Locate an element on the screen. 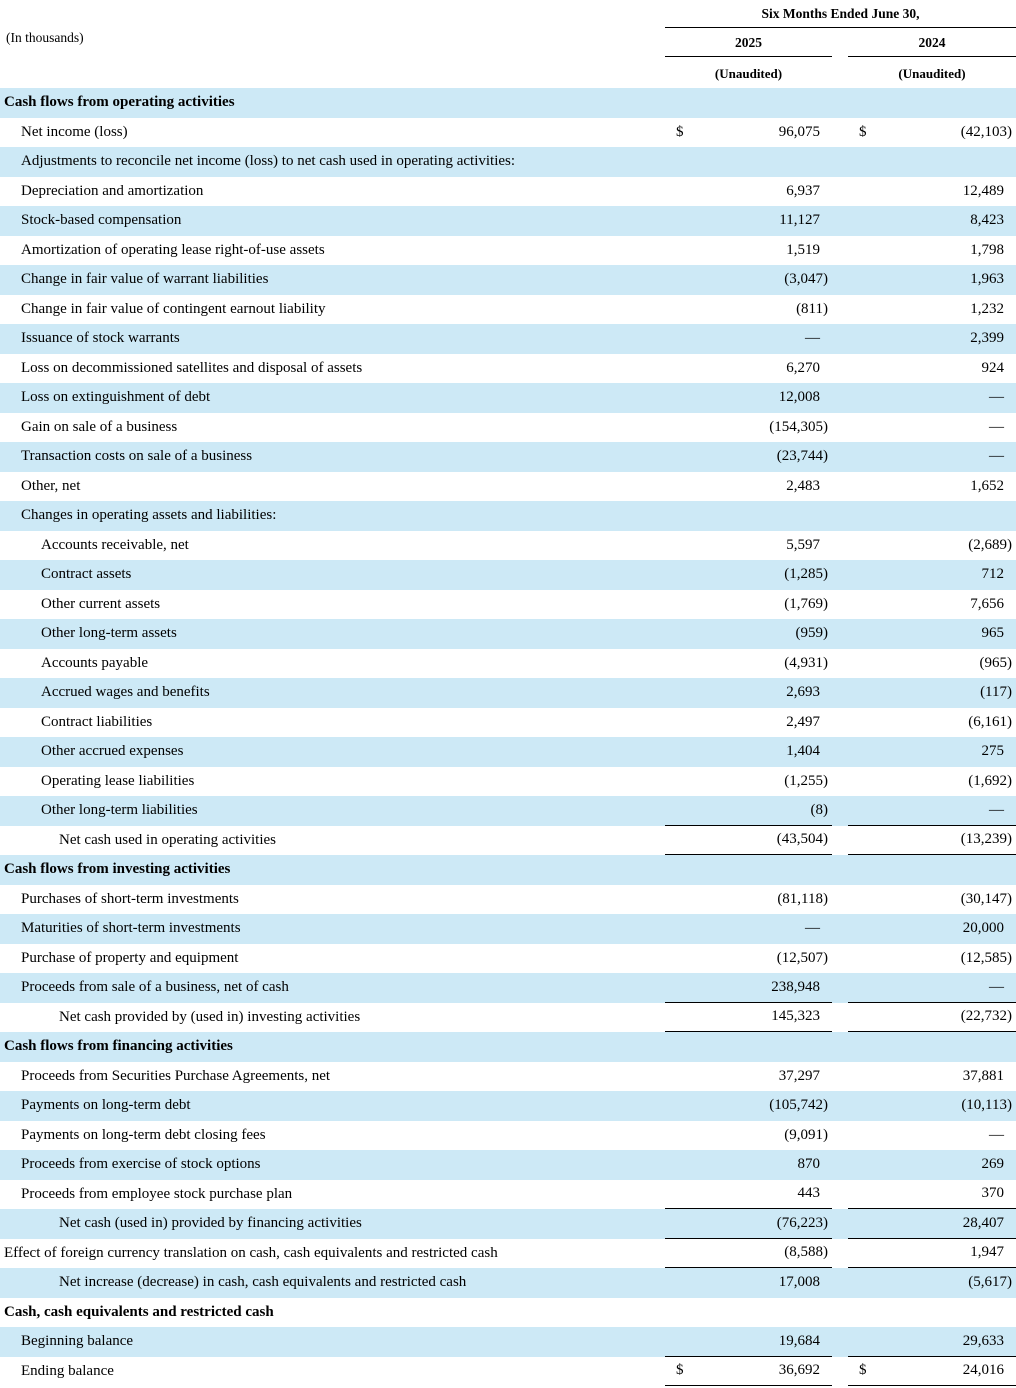  value-number: 1,798 is located at coordinates (987, 249).